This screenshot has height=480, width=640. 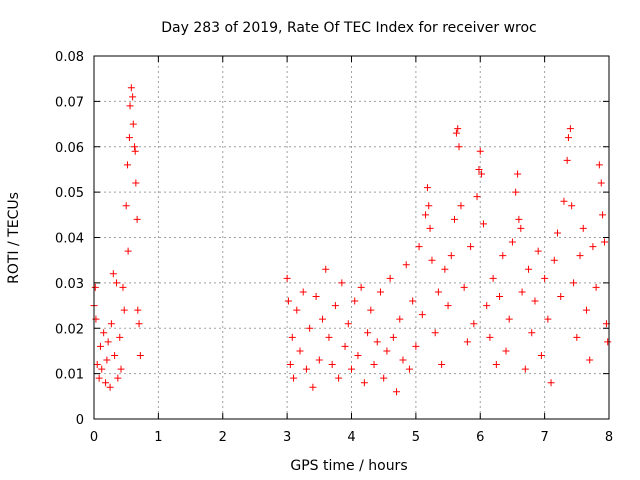 What do you see at coordinates (287, 437) in the screenshot?
I see `x-tick-label: 3` at bounding box center [287, 437].